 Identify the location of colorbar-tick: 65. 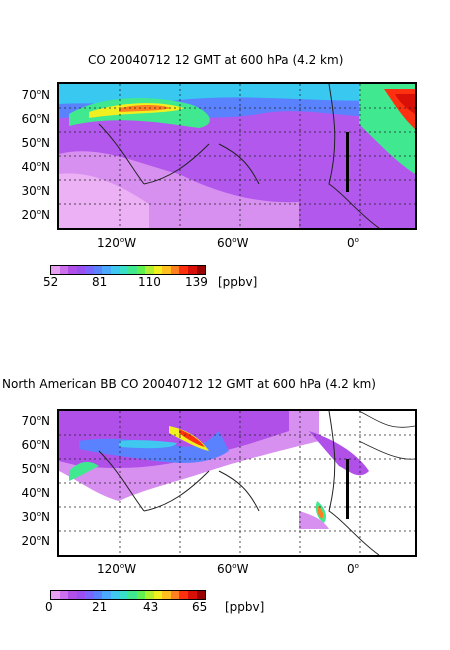
(200, 607).